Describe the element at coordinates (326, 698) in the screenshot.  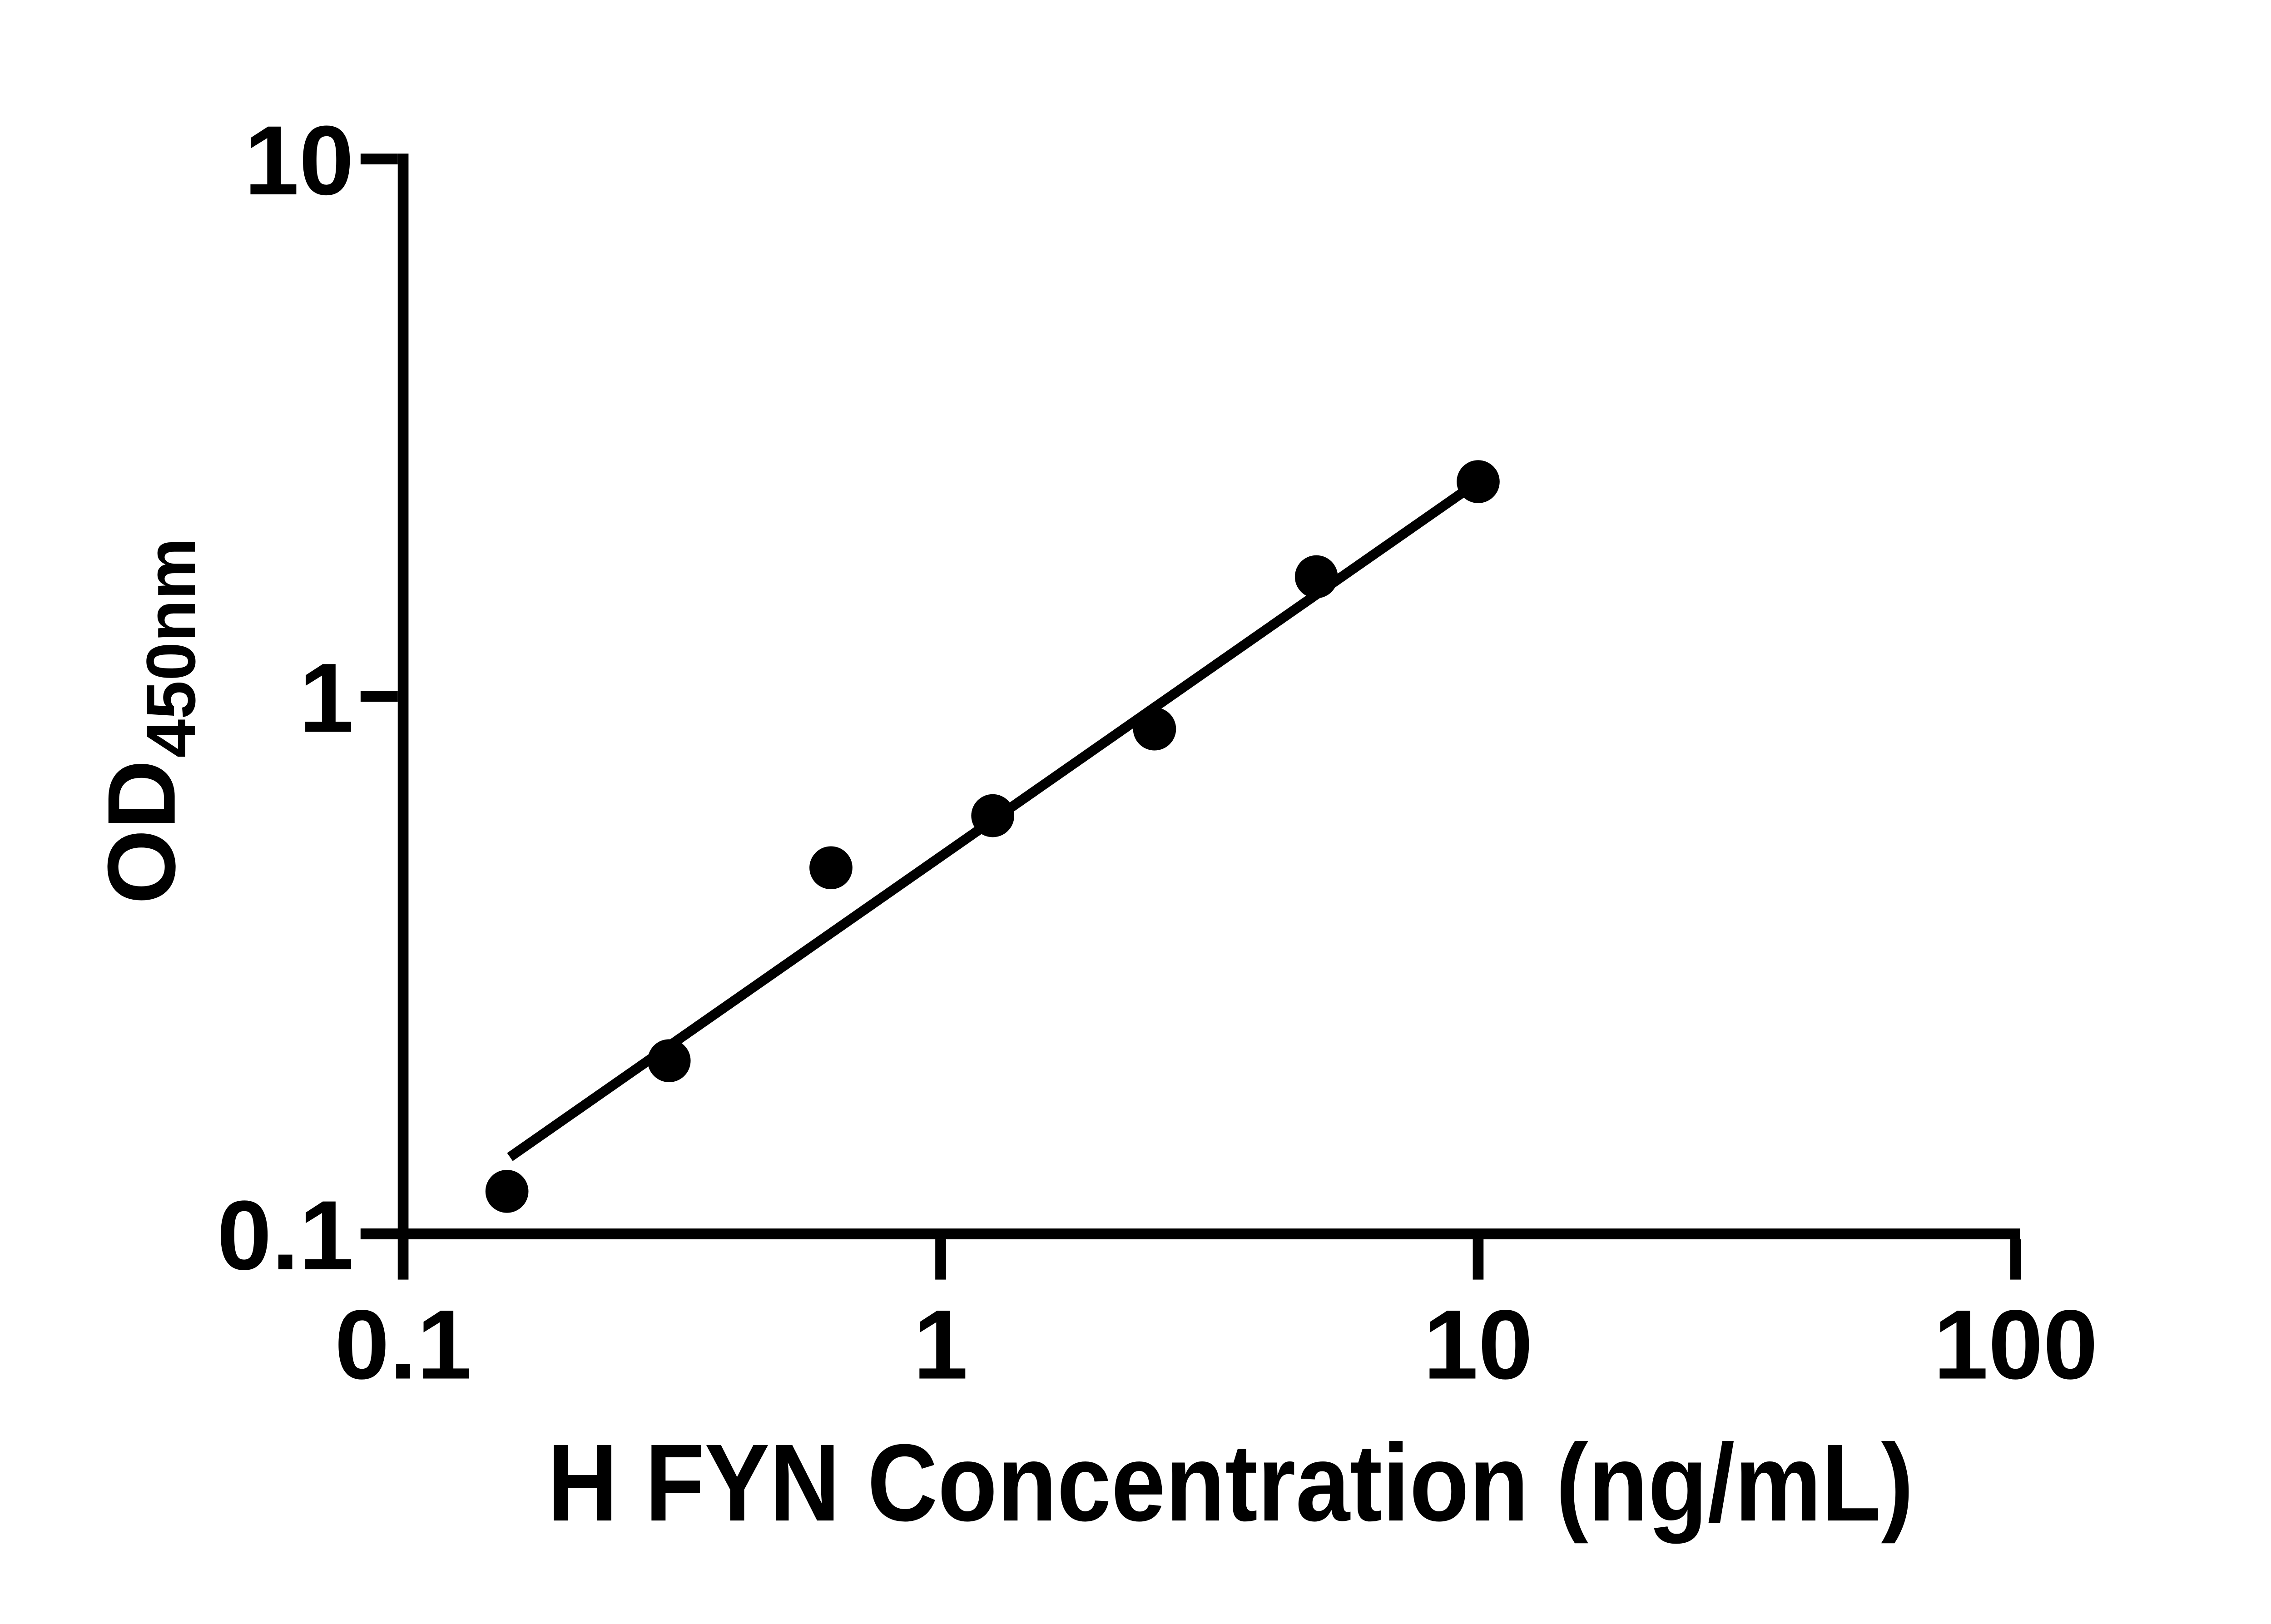
I see `y-tick-label: 1` at that location.